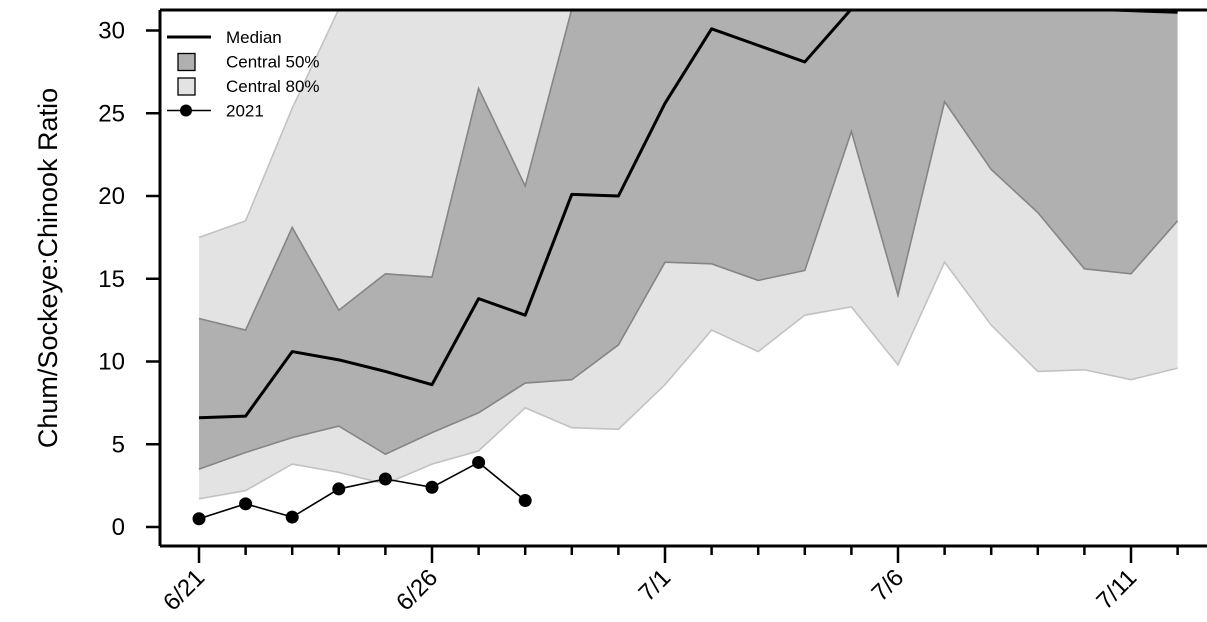 The image size is (1207, 622). What do you see at coordinates (111, 113) in the screenshot?
I see `y-tick-label: 25` at bounding box center [111, 113].